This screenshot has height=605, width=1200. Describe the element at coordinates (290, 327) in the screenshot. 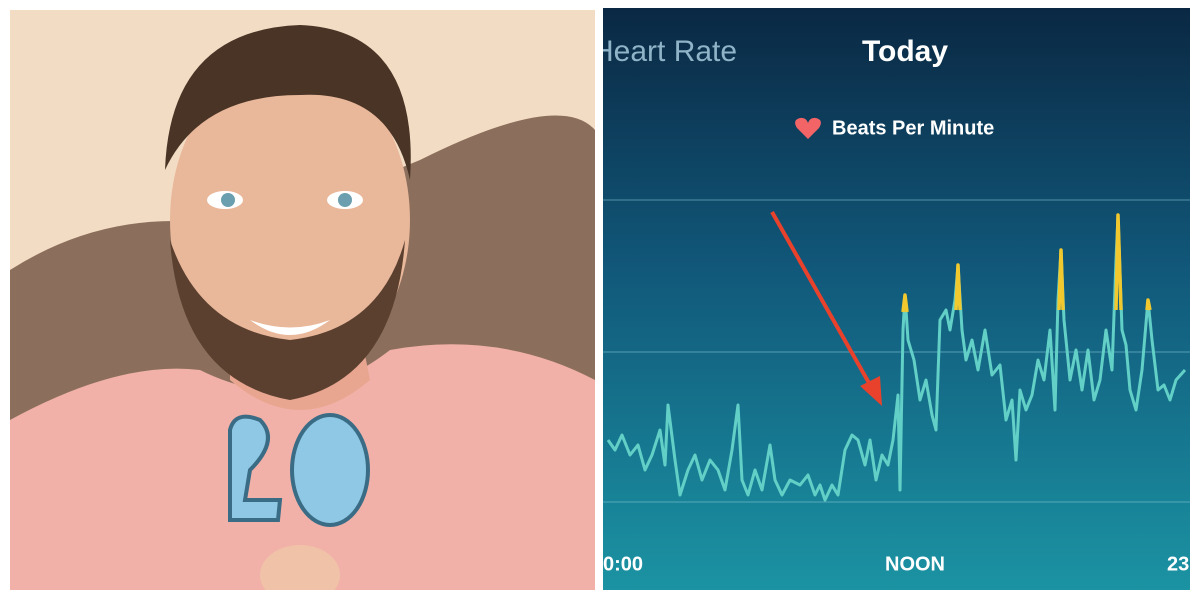

I see `smile` at that location.